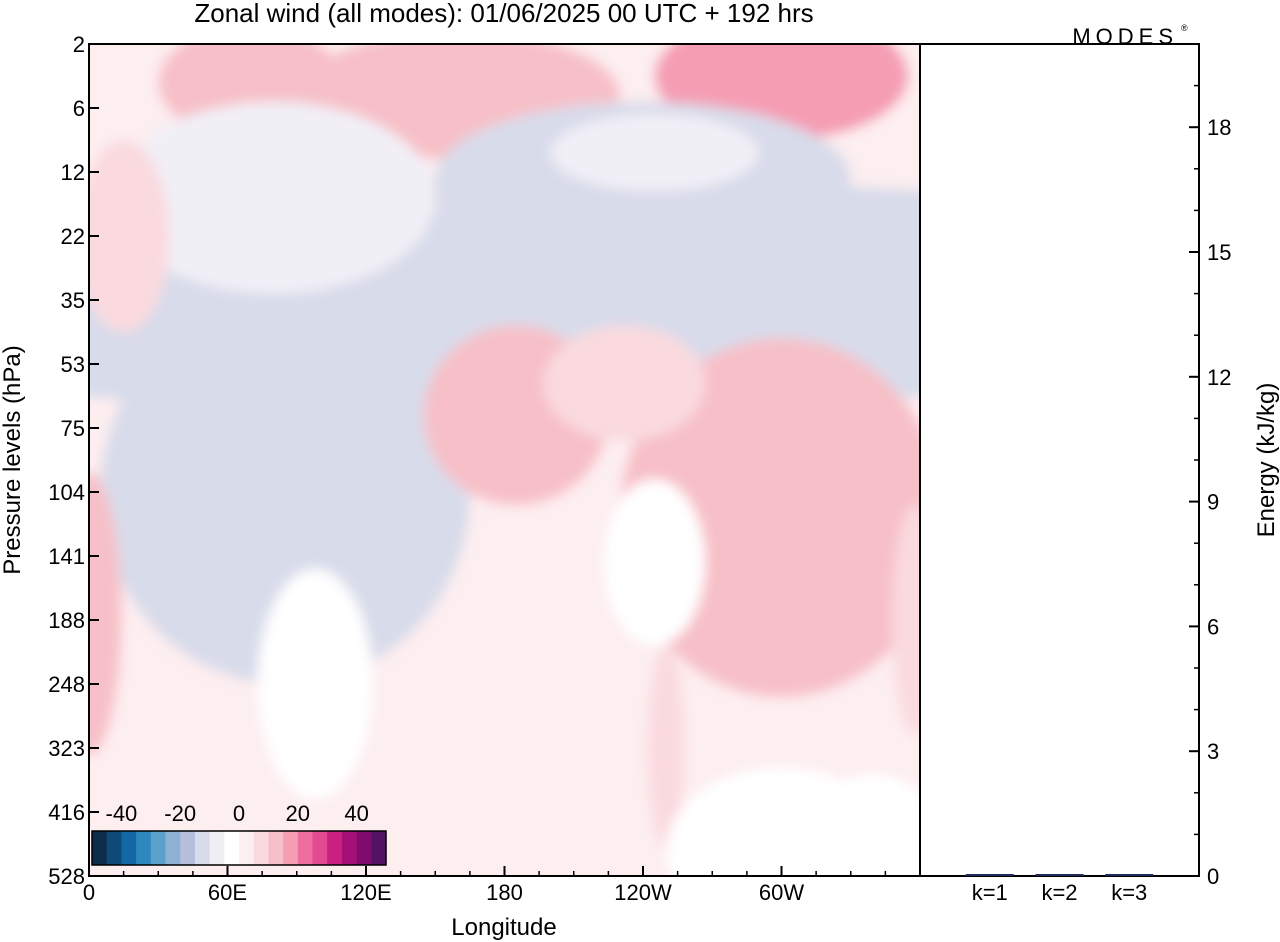 The width and height of the screenshot is (1280, 942). I want to click on y-tick-label-4: 35, so click(73, 300).